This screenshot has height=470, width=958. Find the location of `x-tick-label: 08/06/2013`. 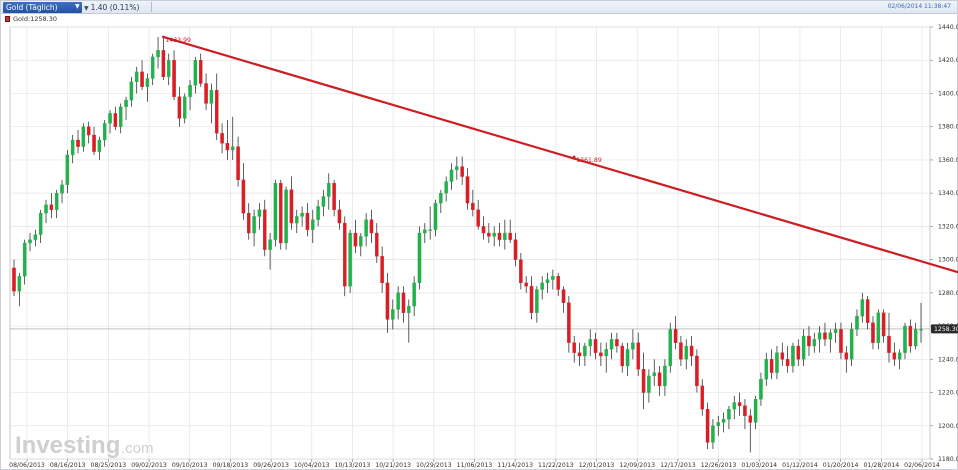

x-tick-label: 08/06/2013 is located at coordinates (27, 465).